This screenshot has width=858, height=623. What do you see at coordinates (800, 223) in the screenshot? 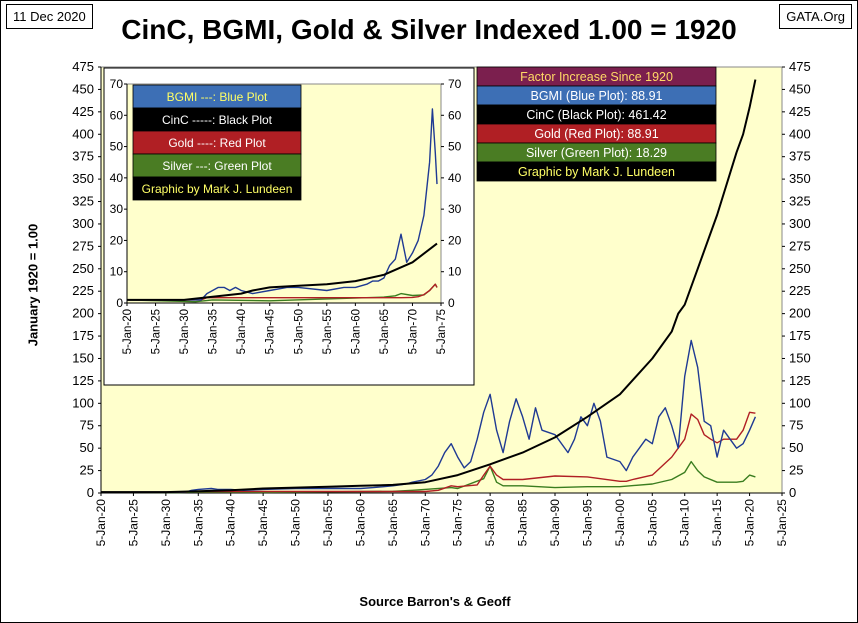
I see `y-tick-label-right: 300` at bounding box center [800, 223].